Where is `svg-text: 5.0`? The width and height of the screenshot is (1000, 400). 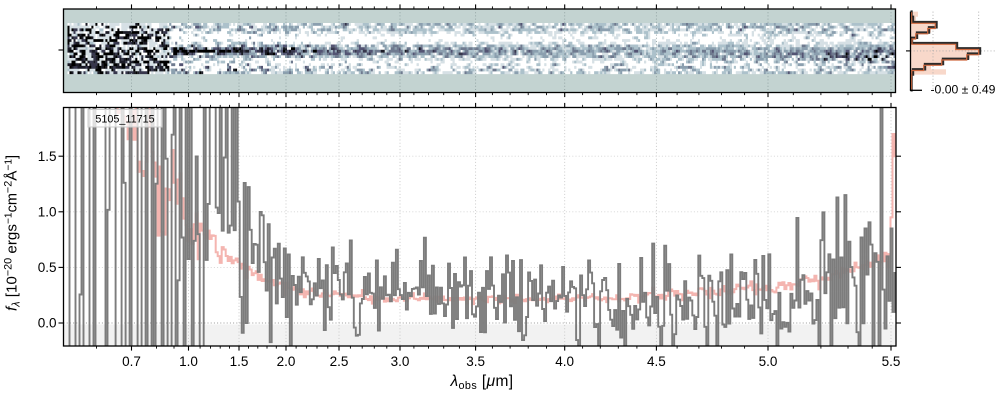 svg-text: 5.0 is located at coordinates (768, 361).